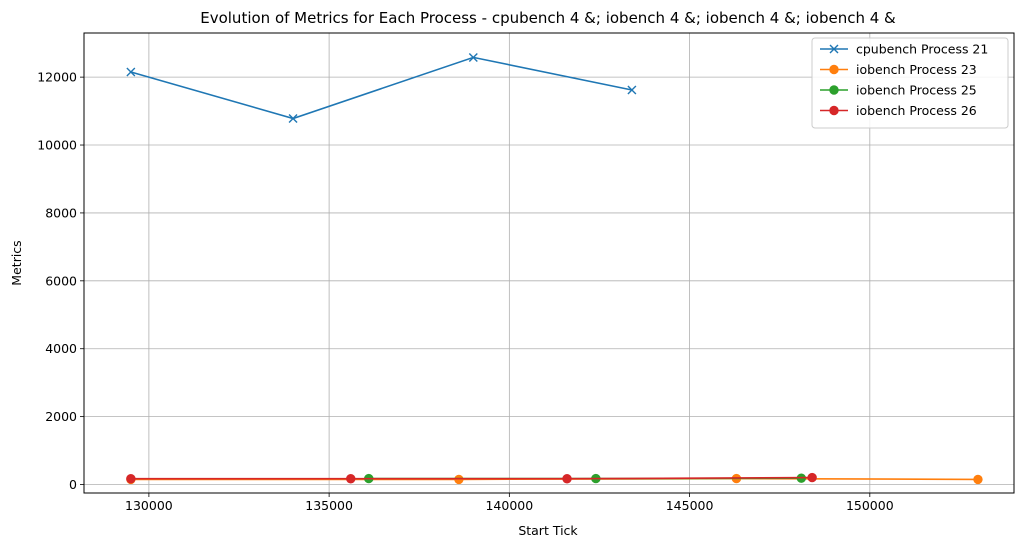  Describe the element at coordinates (61, 348) in the screenshot. I see `y-tick-label: 4000` at that location.